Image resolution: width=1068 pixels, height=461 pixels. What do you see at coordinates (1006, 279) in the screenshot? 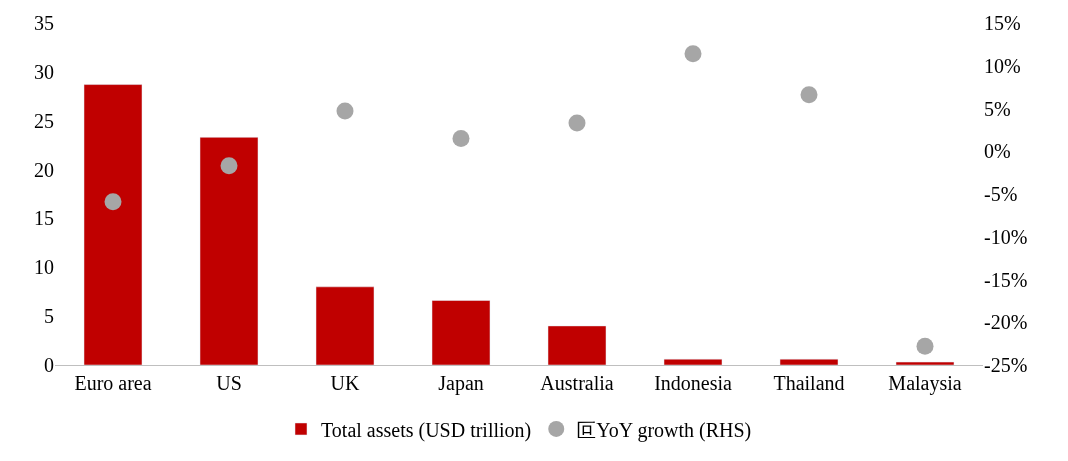
I see `y2-tick-label: -15%` at bounding box center [1006, 279].